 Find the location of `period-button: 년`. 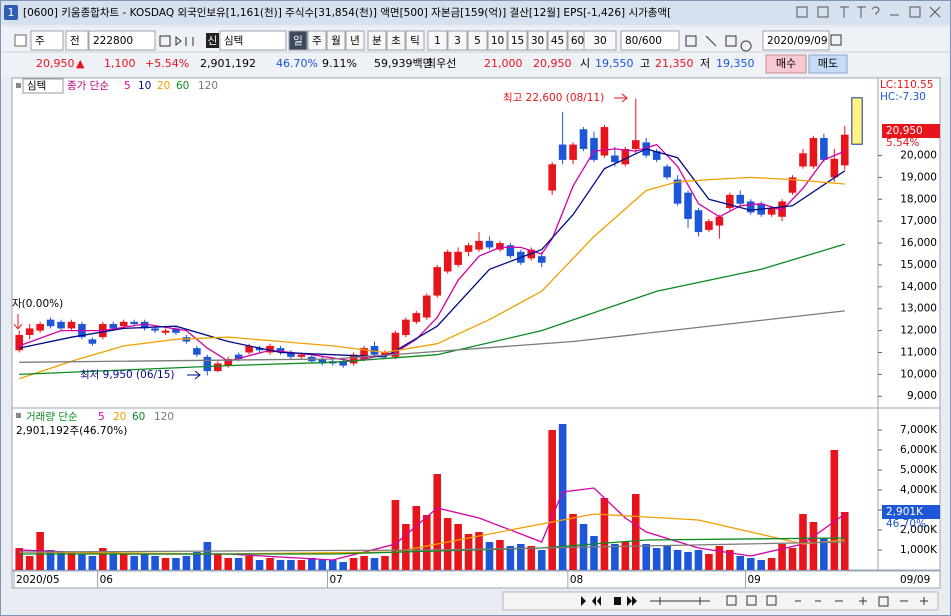

period-button: 년 is located at coordinates (355, 41).